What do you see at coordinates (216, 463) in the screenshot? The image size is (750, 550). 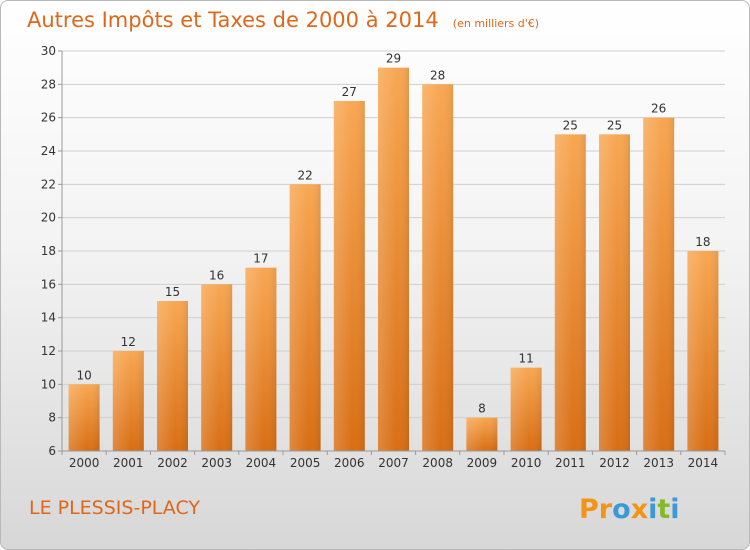 I see `x-tick-label: 2003` at bounding box center [216, 463].